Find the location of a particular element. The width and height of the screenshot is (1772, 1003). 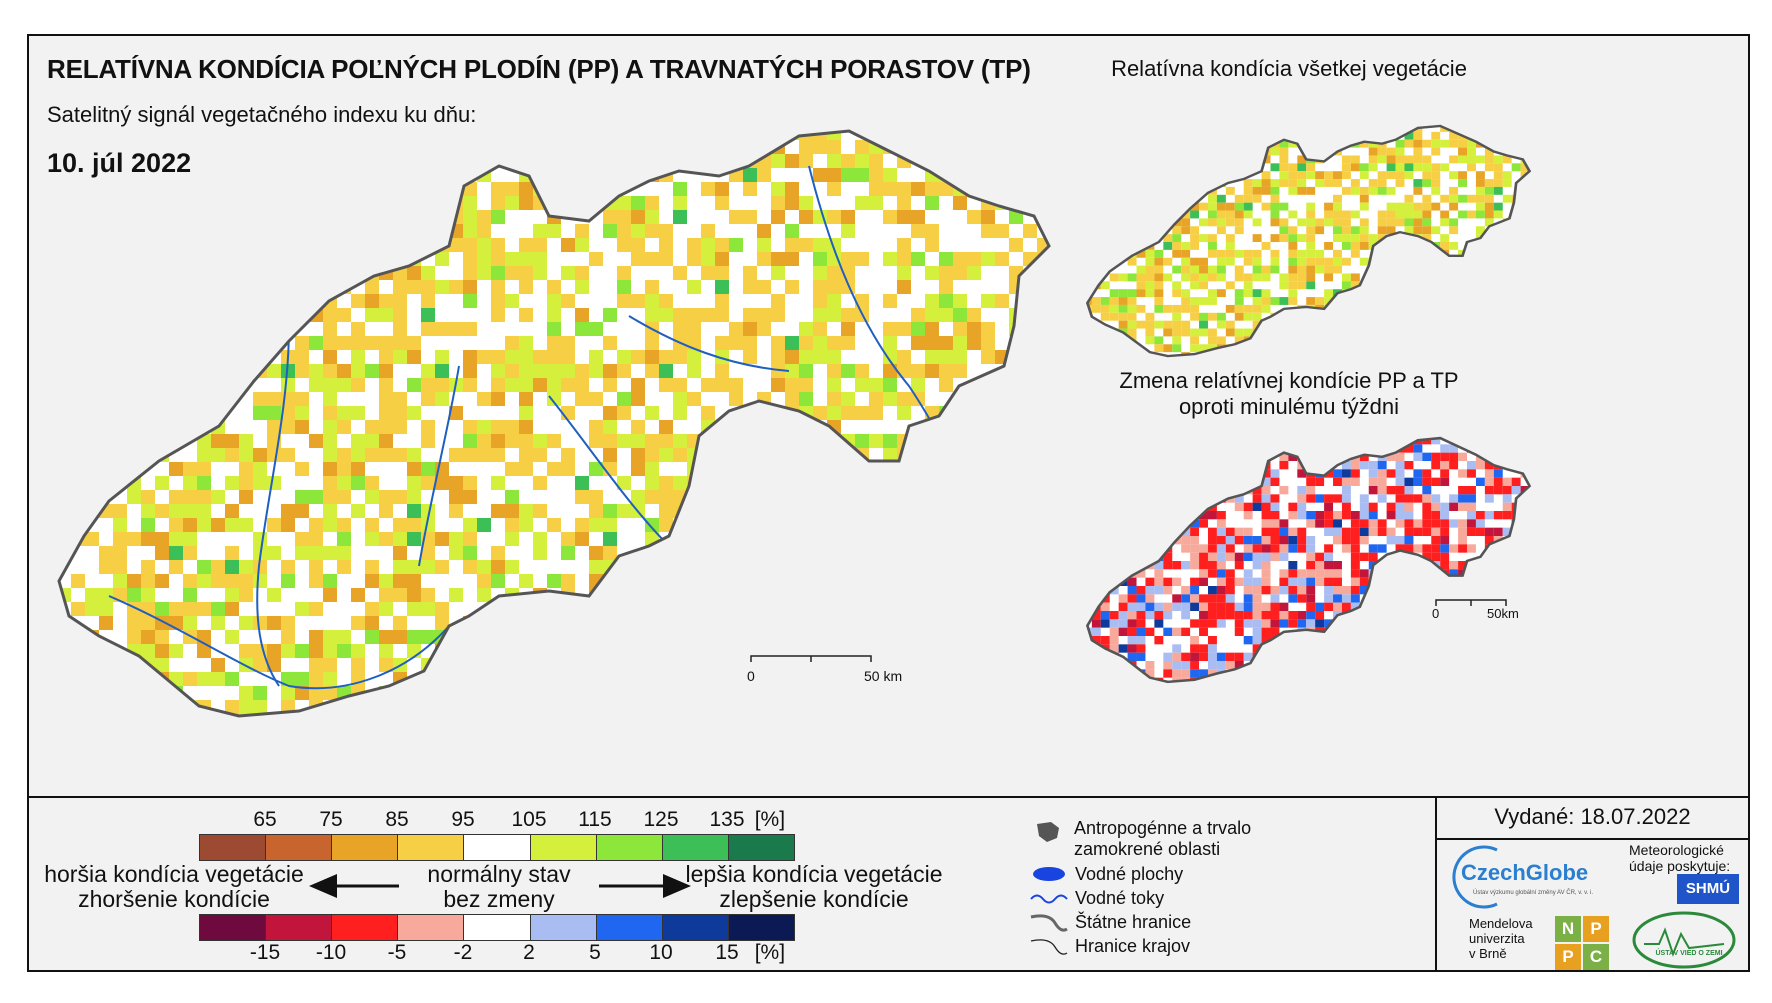

river-icon is located at coordinates (1049, 899).